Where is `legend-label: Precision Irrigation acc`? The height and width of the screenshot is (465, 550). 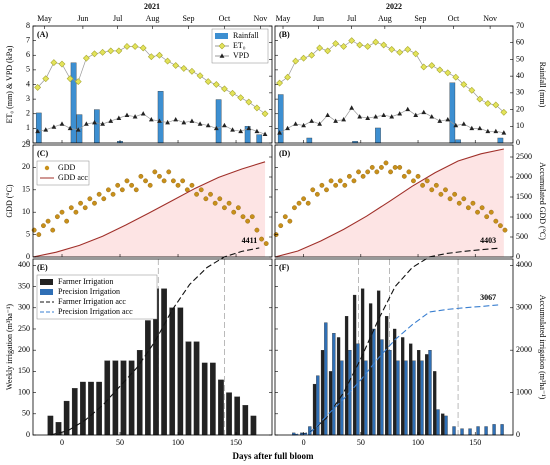 legend-label: Precision Irrigation acc is located at coordinates (95, 311).